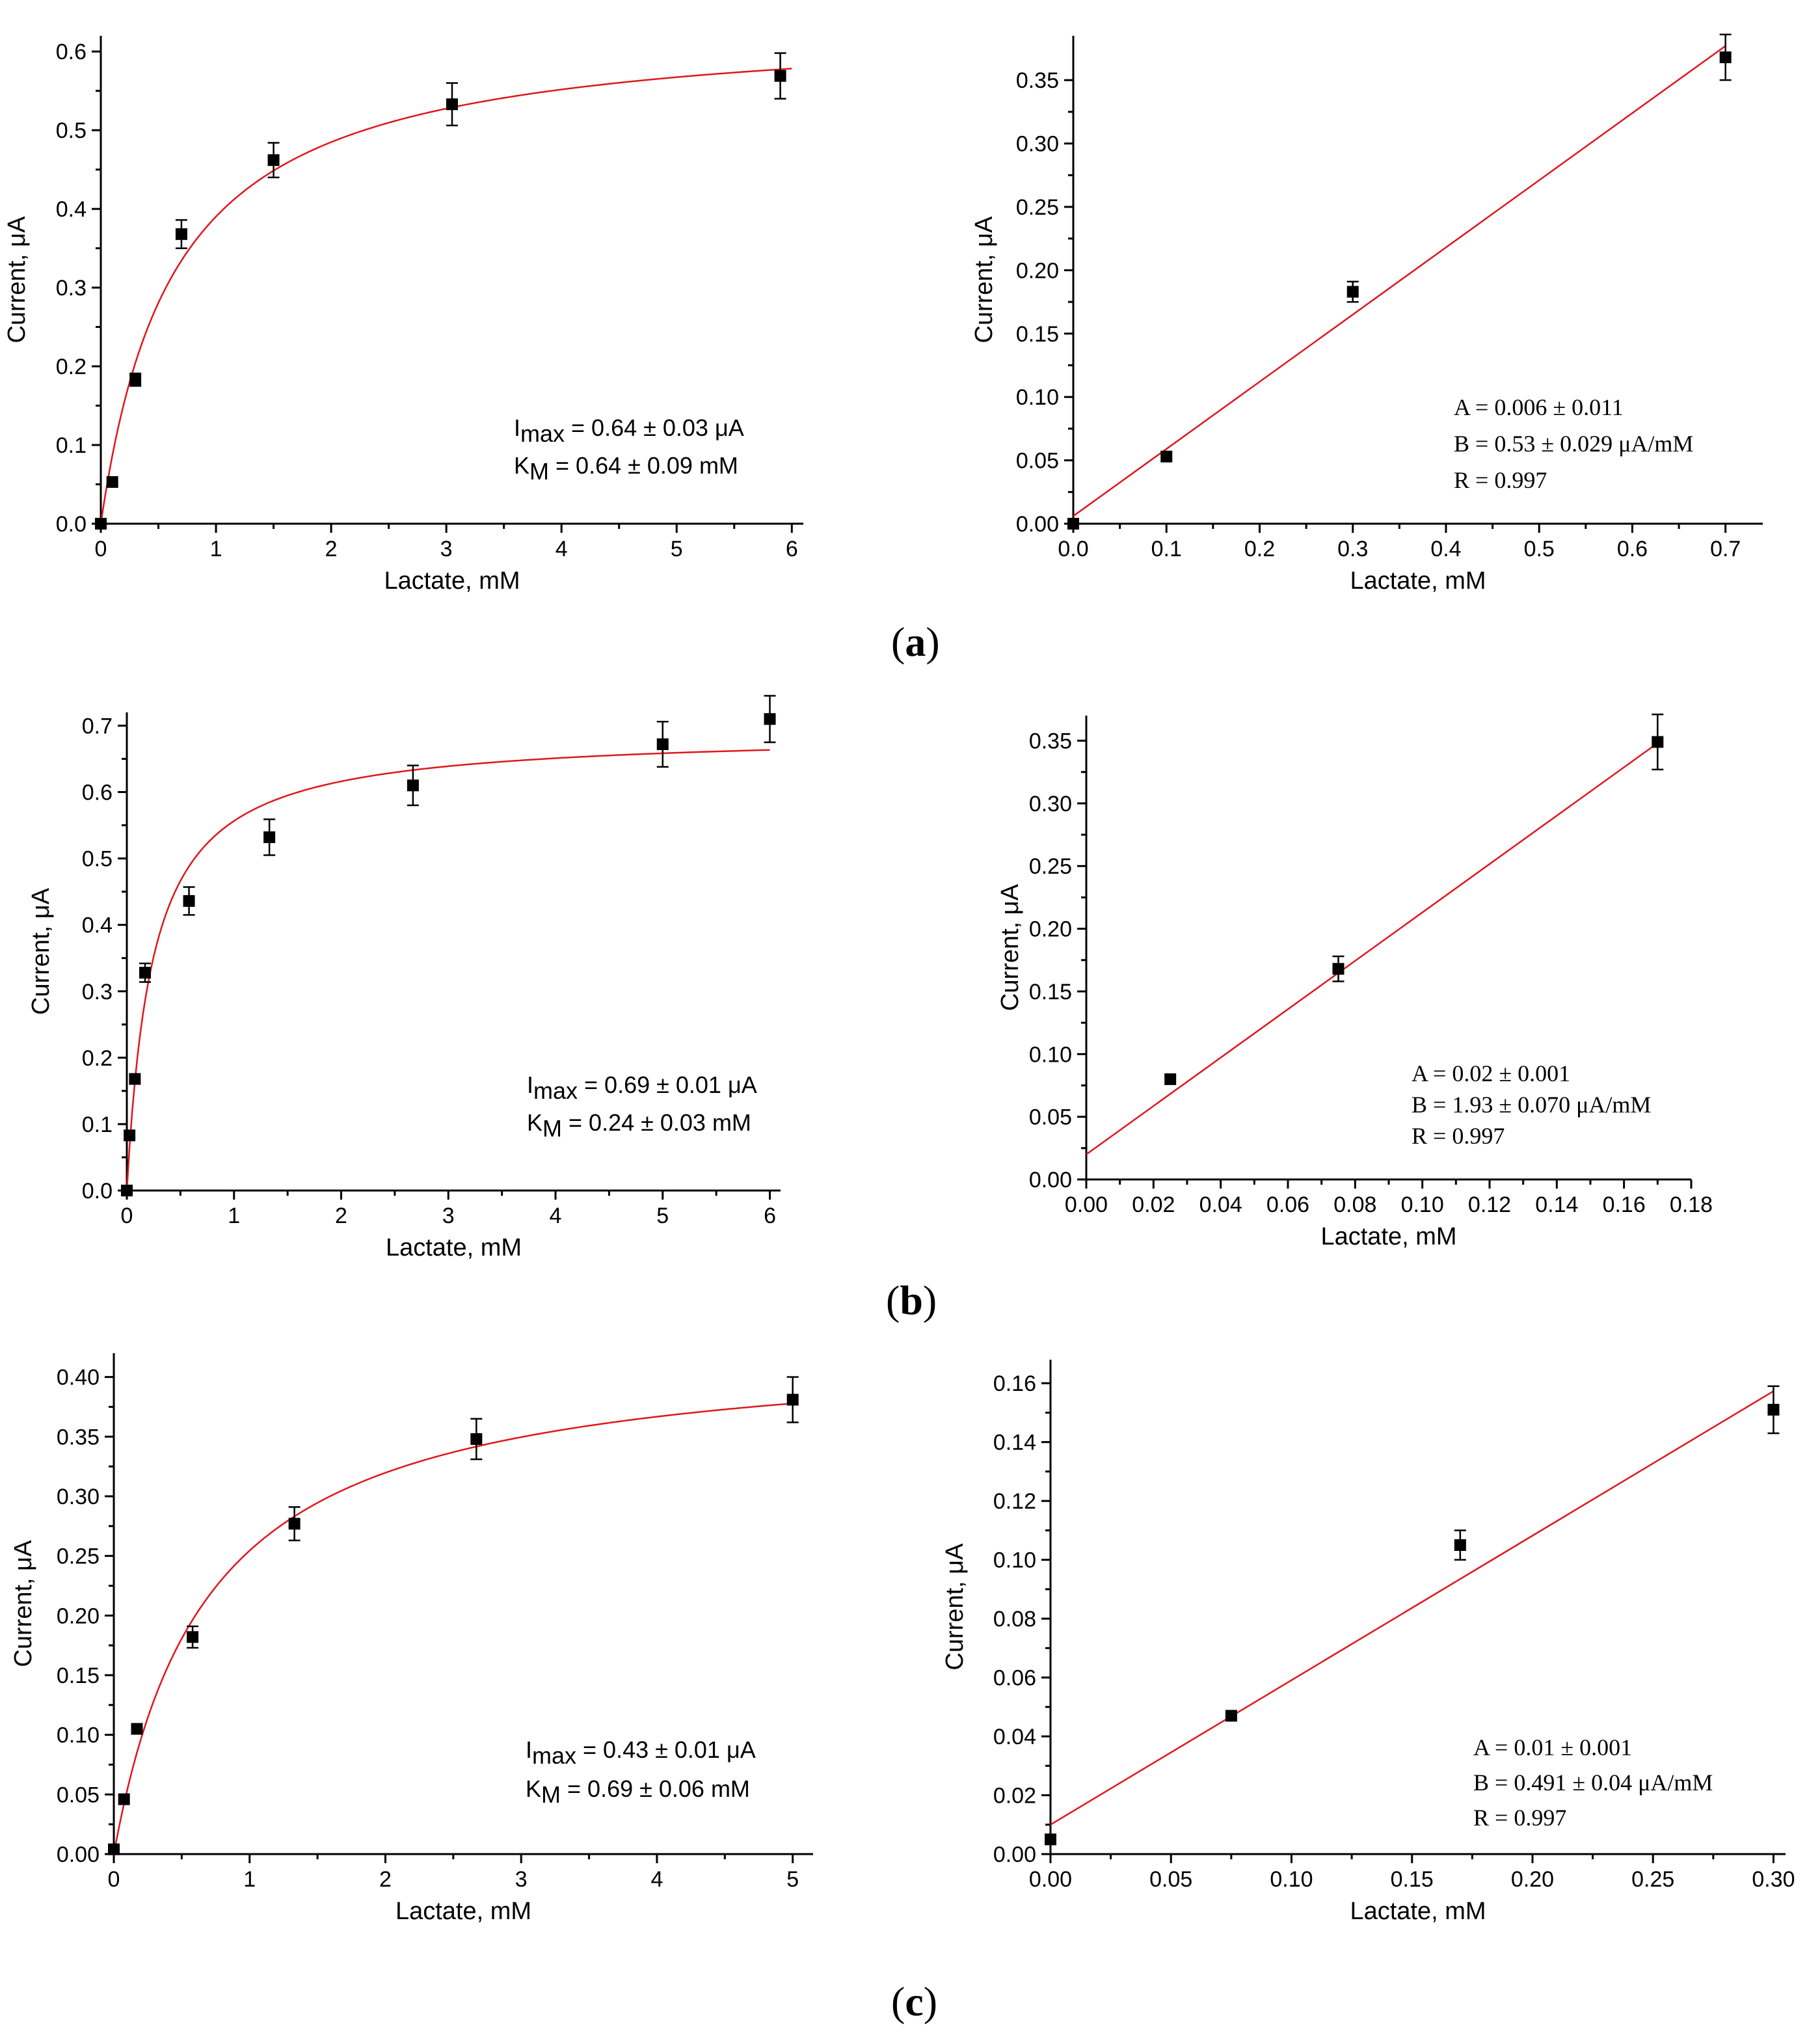  What do you see at coordinates (1355, 1204) in the screenshot?
I see `x-tick-label: 0.08` at bounding box center [1355, 1204].